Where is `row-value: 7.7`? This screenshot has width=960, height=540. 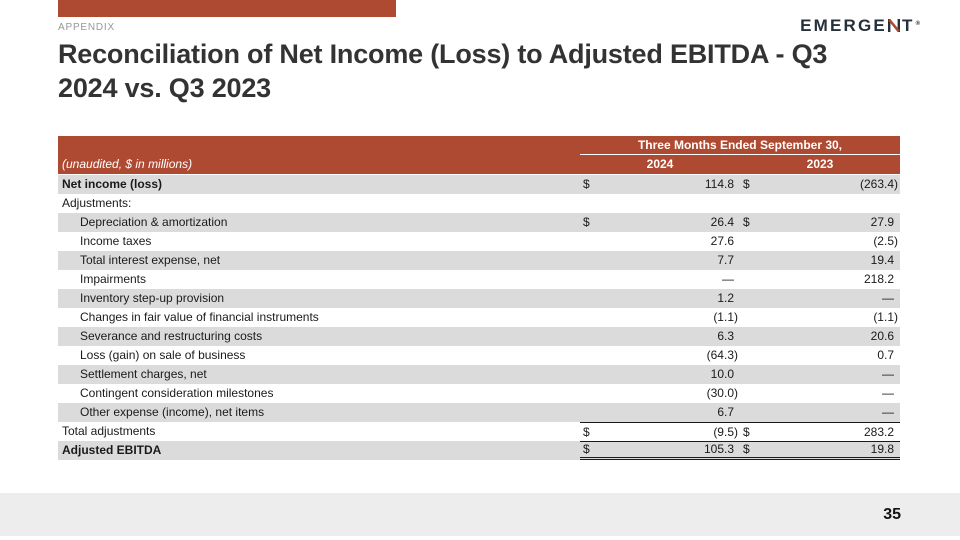 row-value: 7.7 is located at coordinates (725, 260).